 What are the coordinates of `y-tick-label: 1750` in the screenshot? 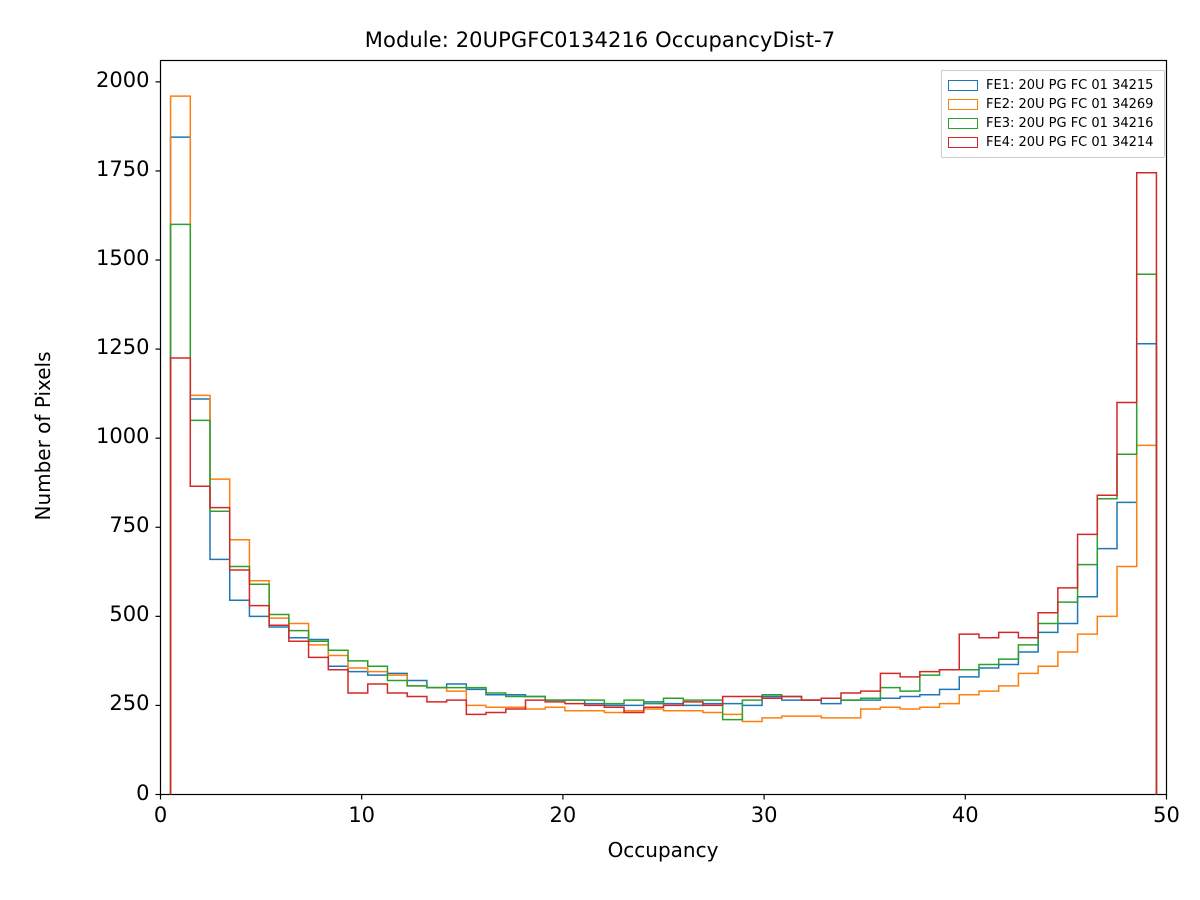 It's located at (123, 168).